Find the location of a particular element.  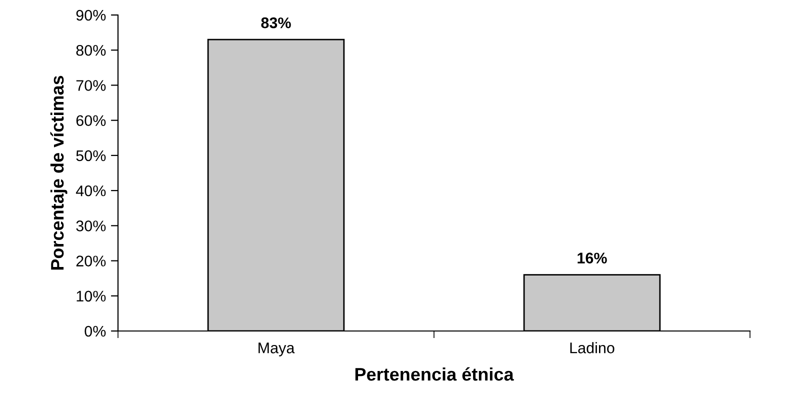

x-tick-label: Maya is located at coordinates (276, 349).